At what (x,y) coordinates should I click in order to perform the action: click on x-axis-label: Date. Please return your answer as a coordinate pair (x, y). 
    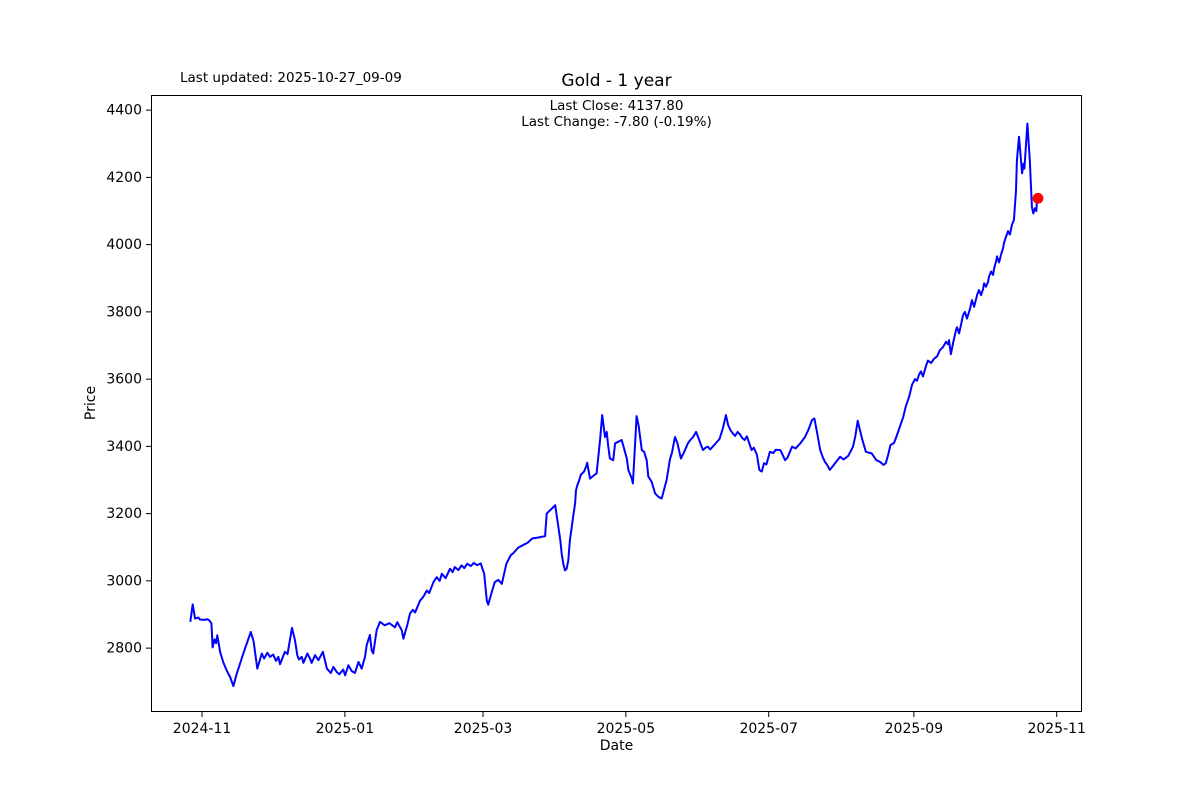
    Looking at the image, I should click on (616, 746).